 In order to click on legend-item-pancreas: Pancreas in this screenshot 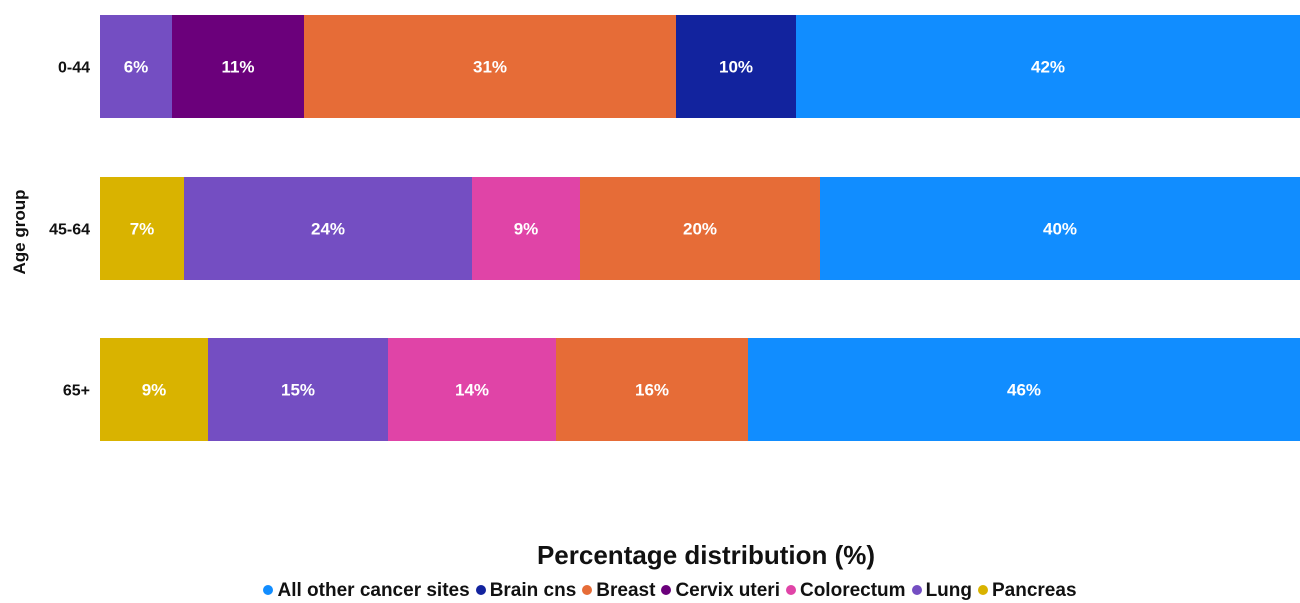, I will do `click(1027, 591)`.